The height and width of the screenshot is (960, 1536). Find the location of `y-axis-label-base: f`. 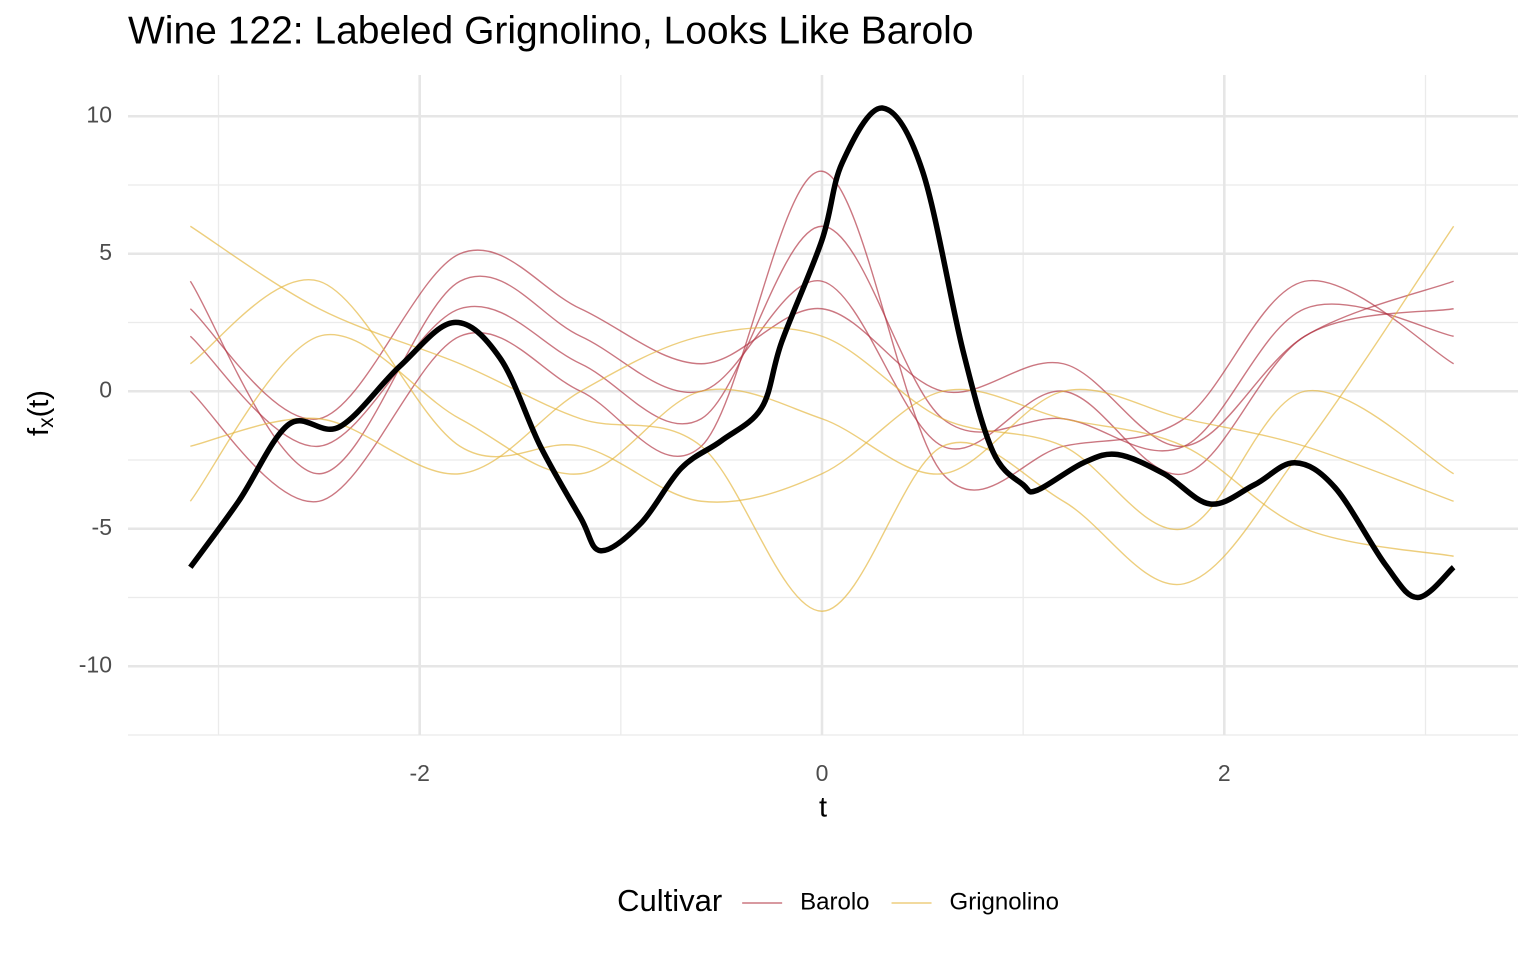

y-axis-label-base: f is located at coordinates (39, 431).